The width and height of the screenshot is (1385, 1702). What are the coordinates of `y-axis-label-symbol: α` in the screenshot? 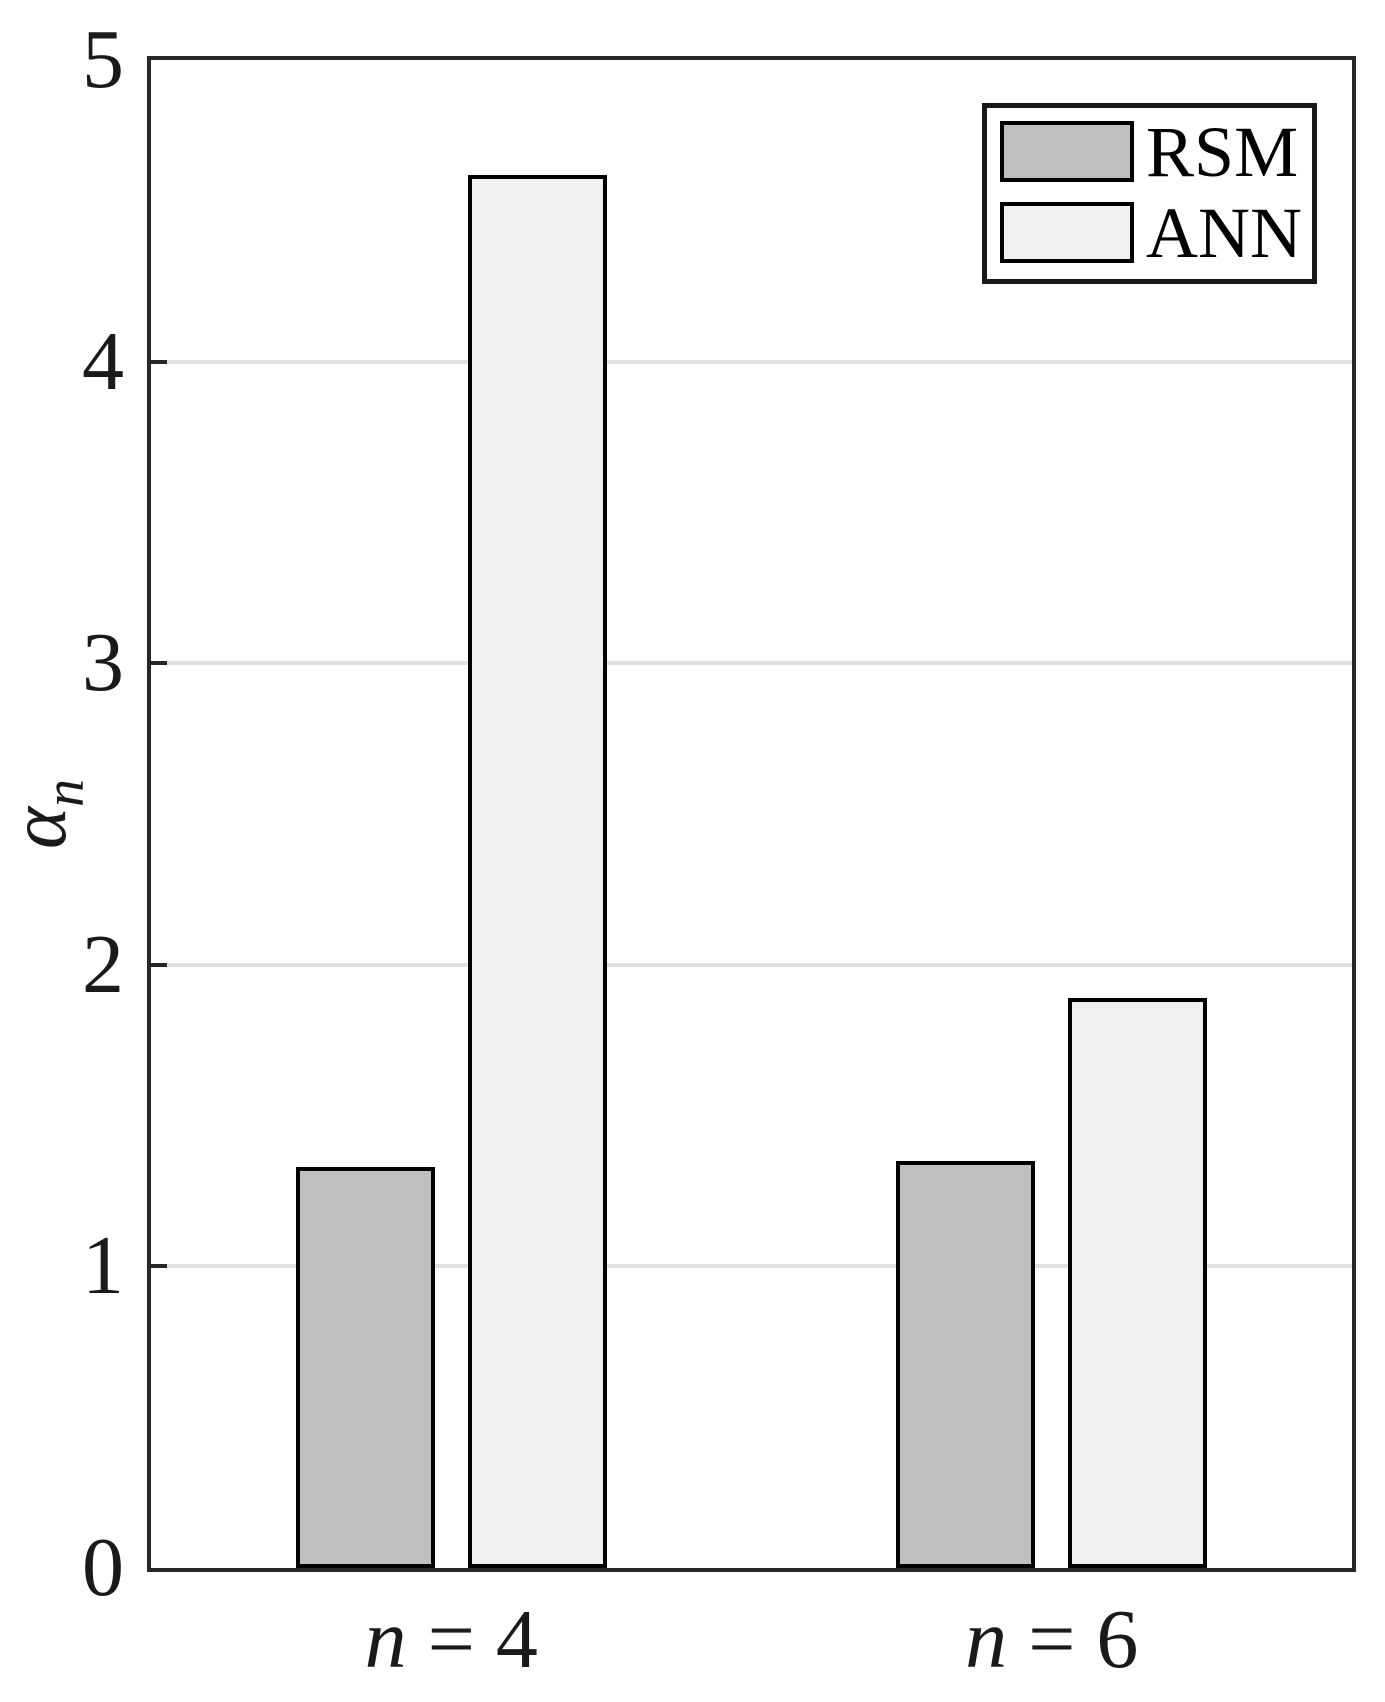 It's located at (41, 828).